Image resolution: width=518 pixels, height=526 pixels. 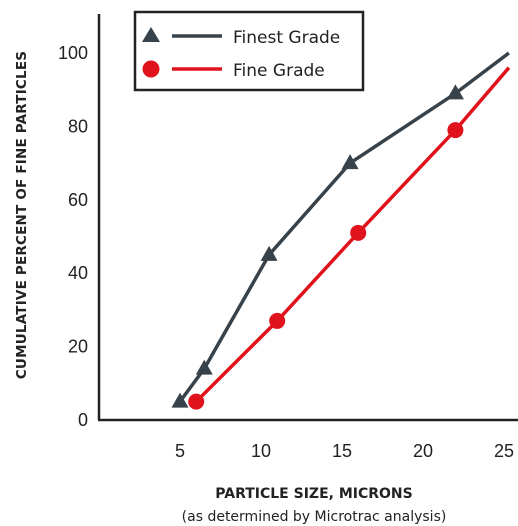 I want to click on x-tick-label: 20, so click(x=423, y=451).